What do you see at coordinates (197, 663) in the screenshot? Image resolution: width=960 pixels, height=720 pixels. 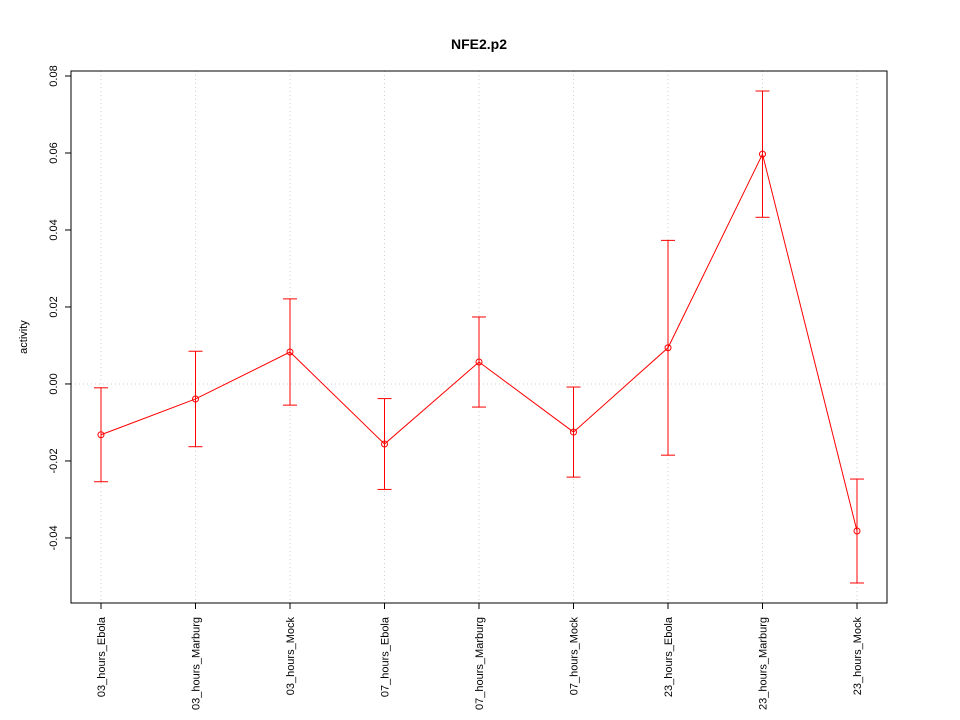 I see `x-tick-label: 03_hours_Marburg` at bounding box center [197, 663].